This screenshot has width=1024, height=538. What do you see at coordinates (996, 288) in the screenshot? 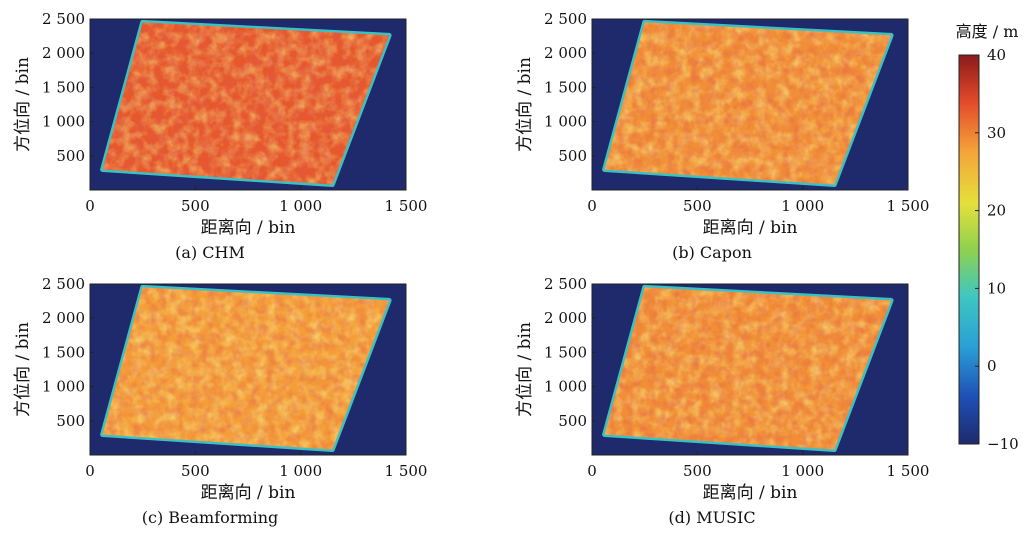
I see `colorbar-tick-label: 10` at bounding box center [996, 288].